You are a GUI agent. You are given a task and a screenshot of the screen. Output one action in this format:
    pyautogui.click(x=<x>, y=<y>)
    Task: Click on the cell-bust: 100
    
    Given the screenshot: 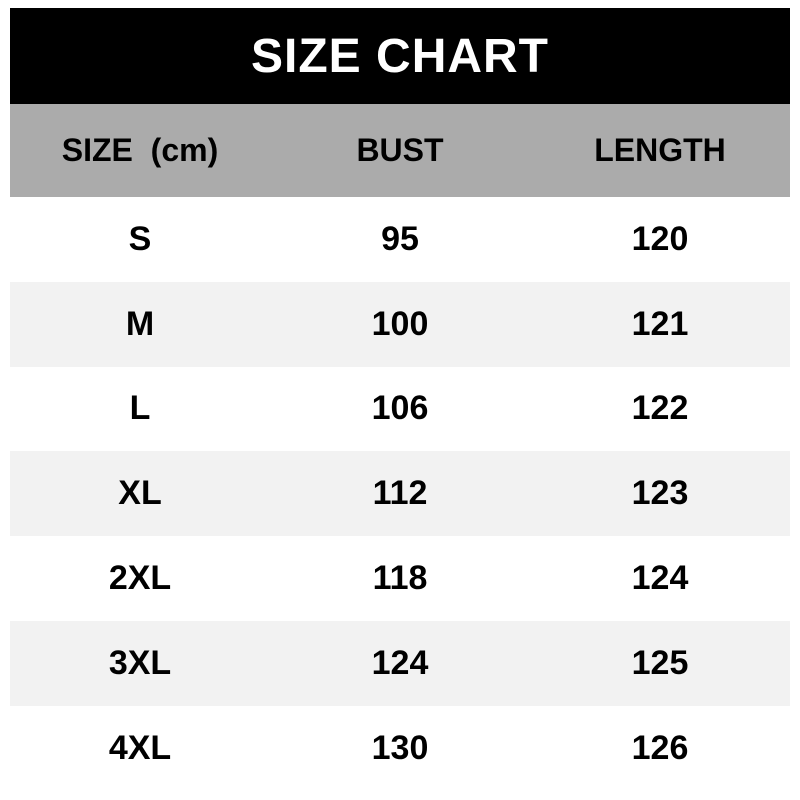 What is the action you would take?
    pyautogui.click(x=400, y=323)
    